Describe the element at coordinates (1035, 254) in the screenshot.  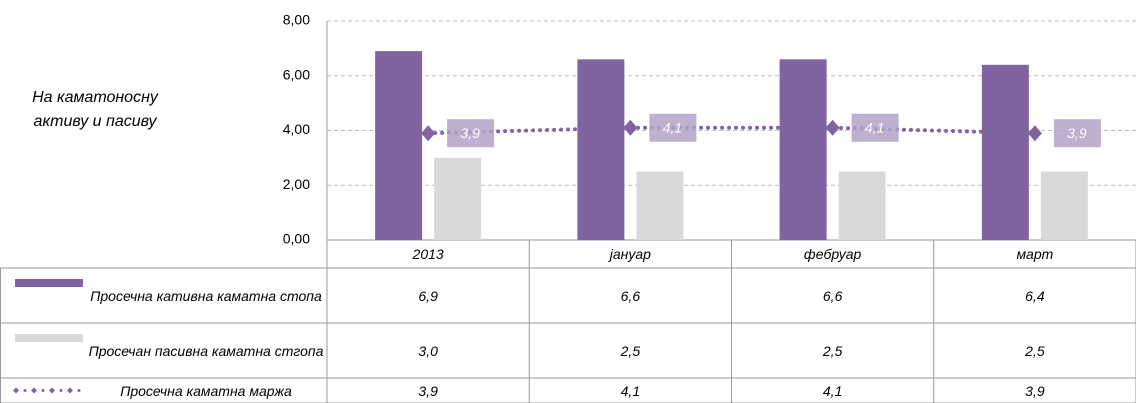
I see `x-tick-label: март` at that location.